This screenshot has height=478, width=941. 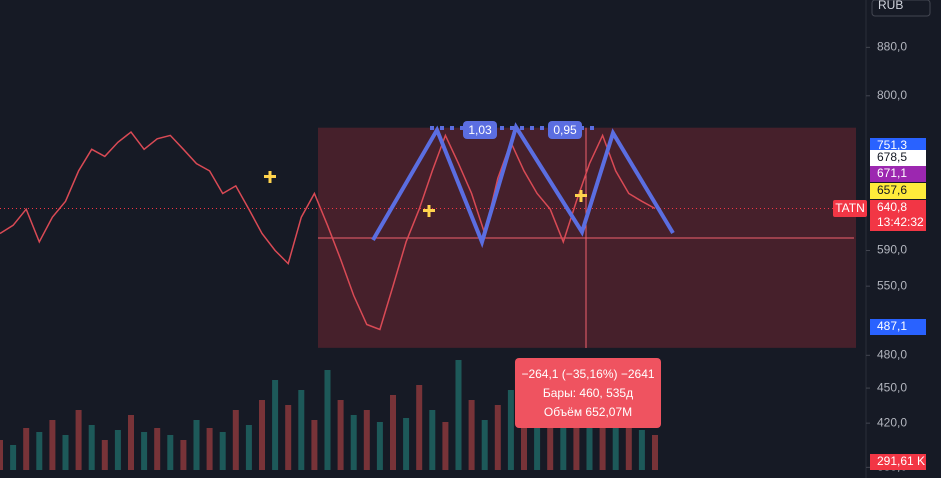 What do you see at coordinates (892, 422) in the screenshot?
I see `y-tick-label: 420,0` at bounding box center [892, 422].